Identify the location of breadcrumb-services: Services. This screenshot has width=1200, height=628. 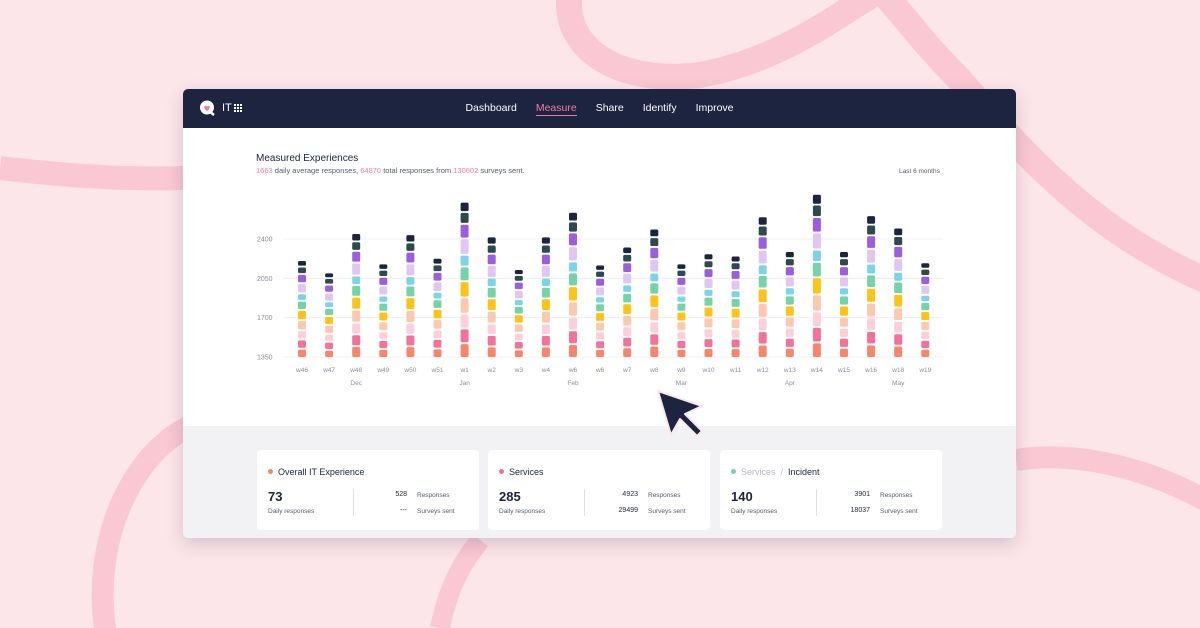
(758, 472).